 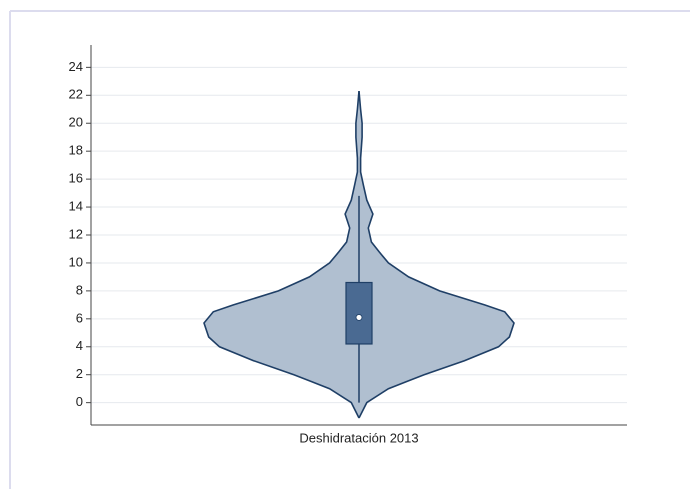 I want to click on y-tick-label: 4, so click(x=79, y=345).